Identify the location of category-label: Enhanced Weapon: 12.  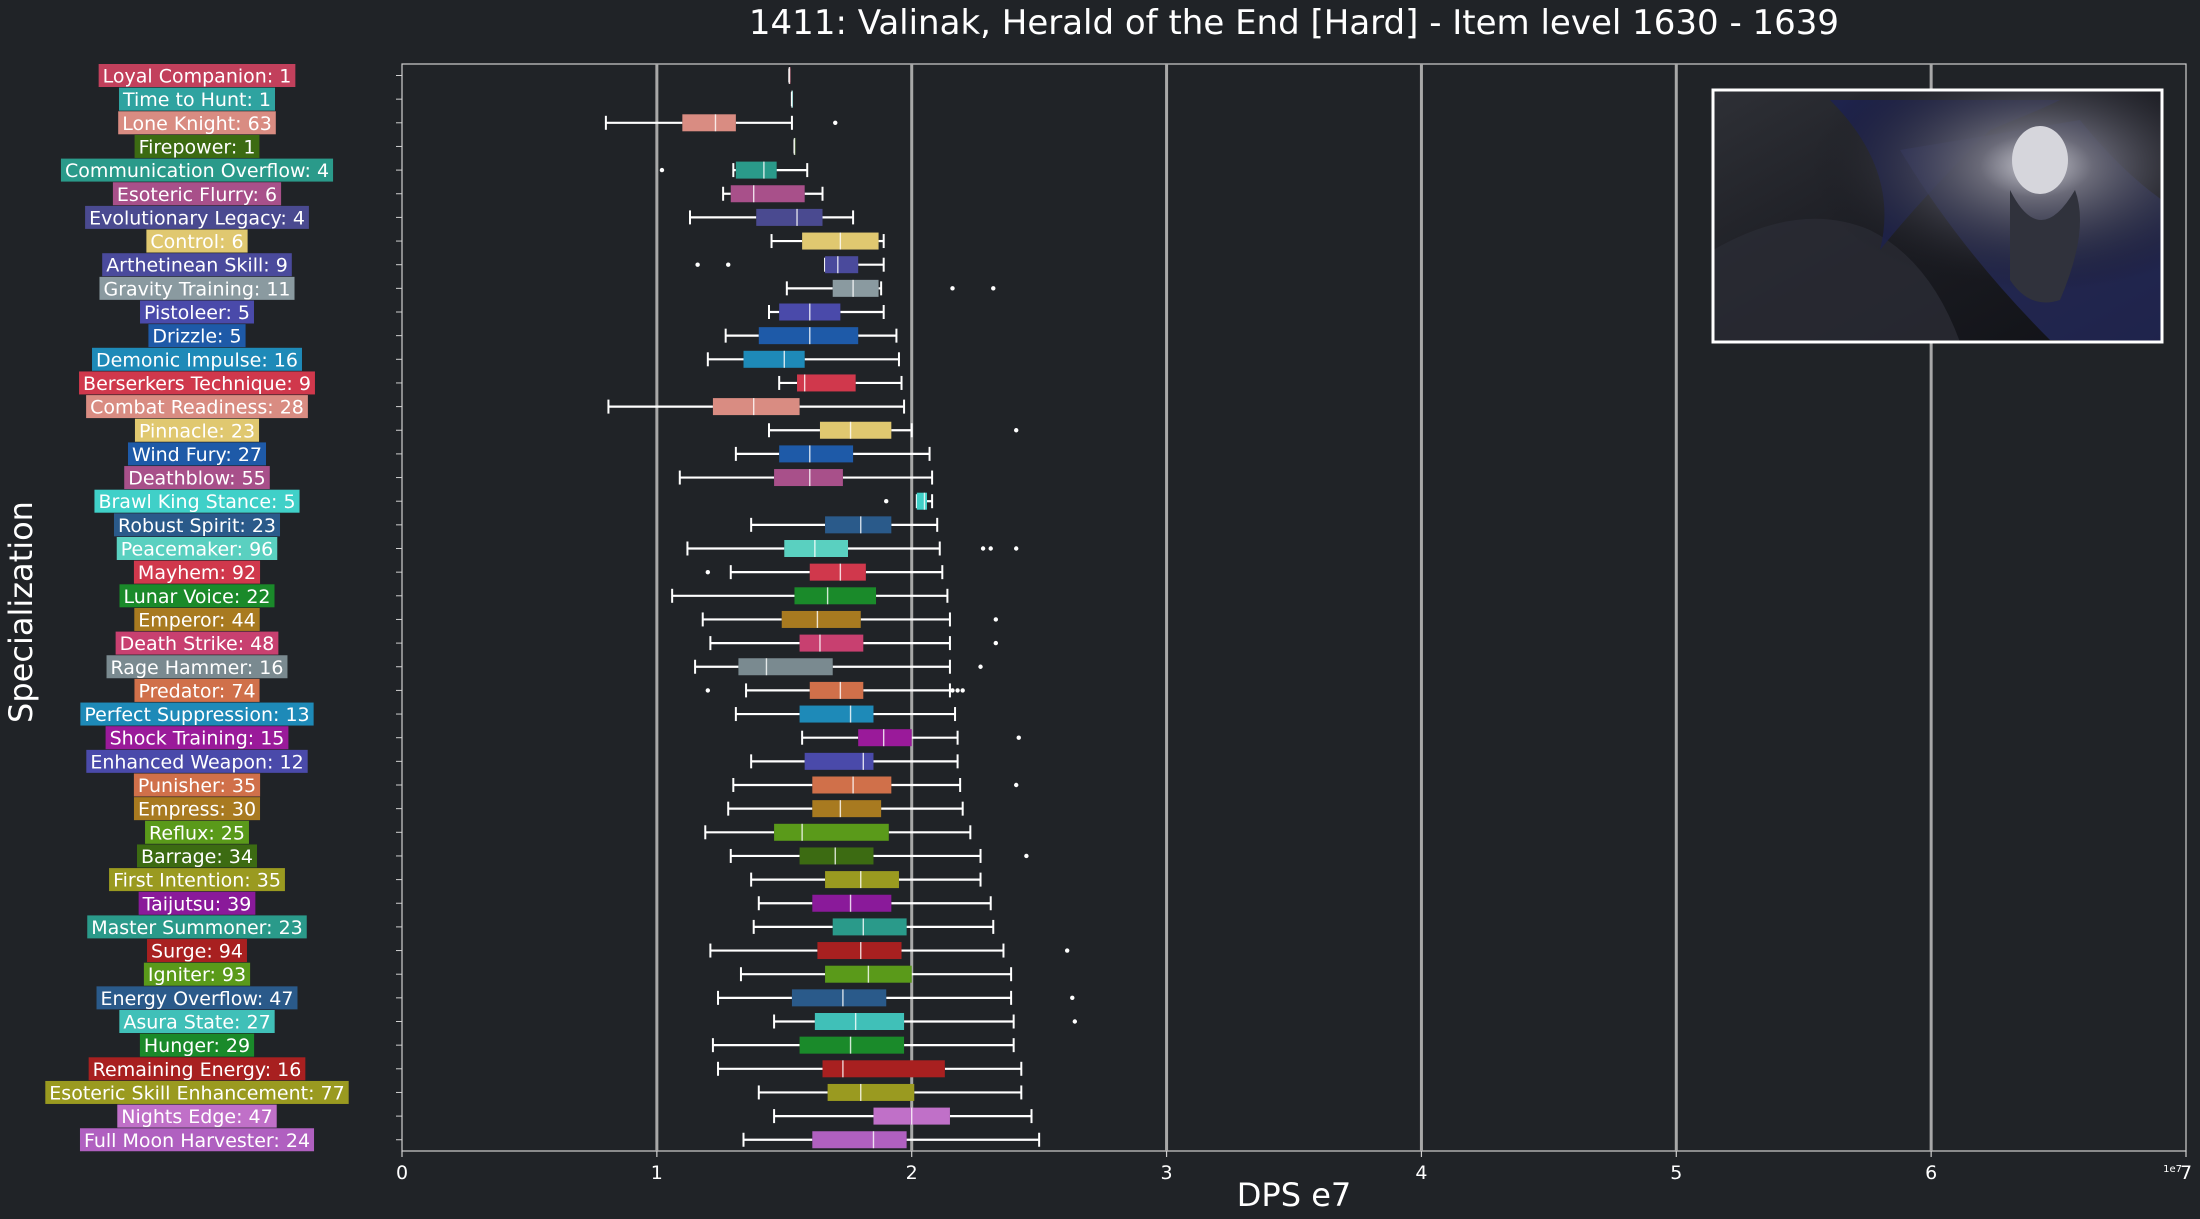
(196, 762).